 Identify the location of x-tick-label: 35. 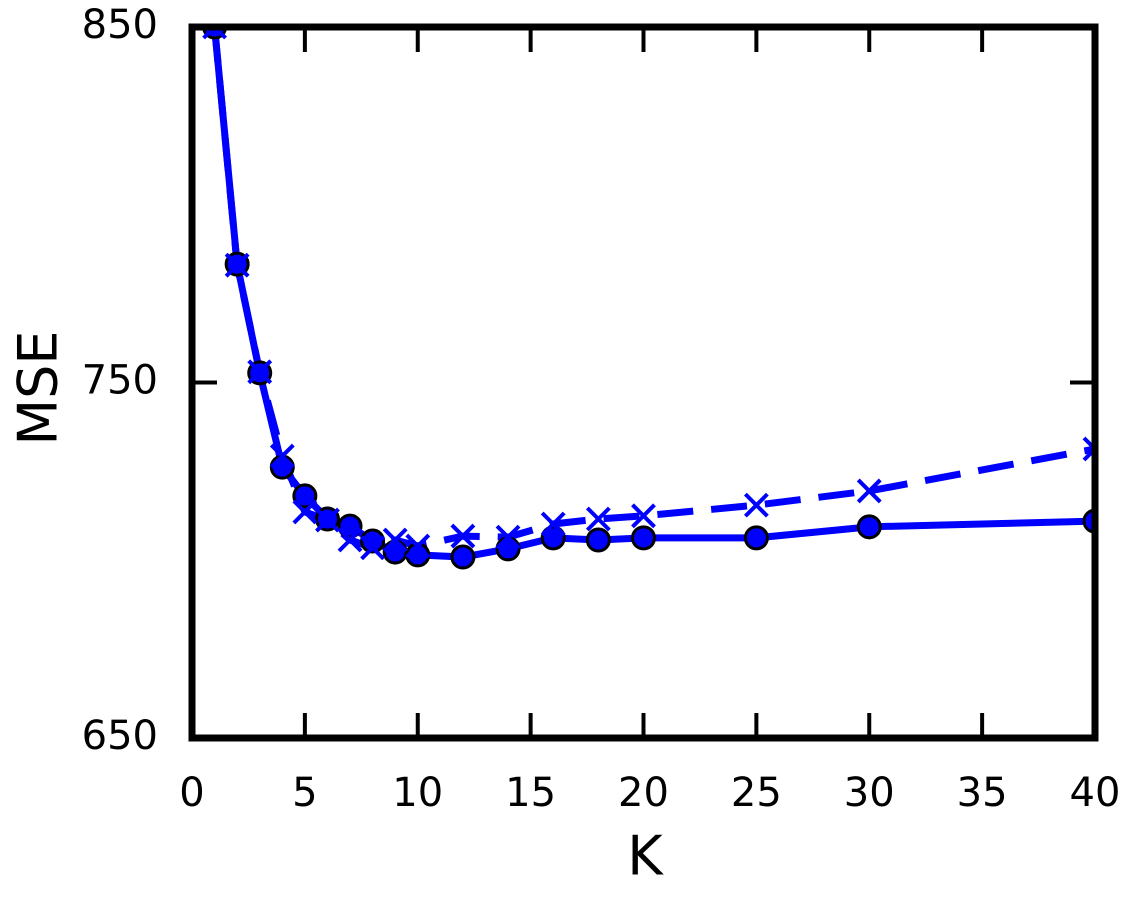
(982, 793).